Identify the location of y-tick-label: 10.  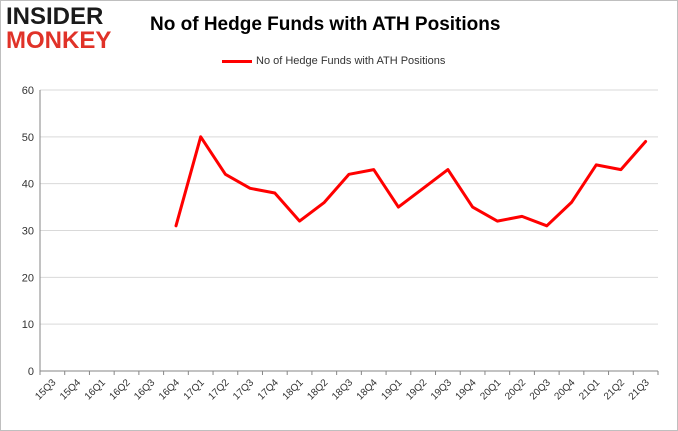
(28, 325).